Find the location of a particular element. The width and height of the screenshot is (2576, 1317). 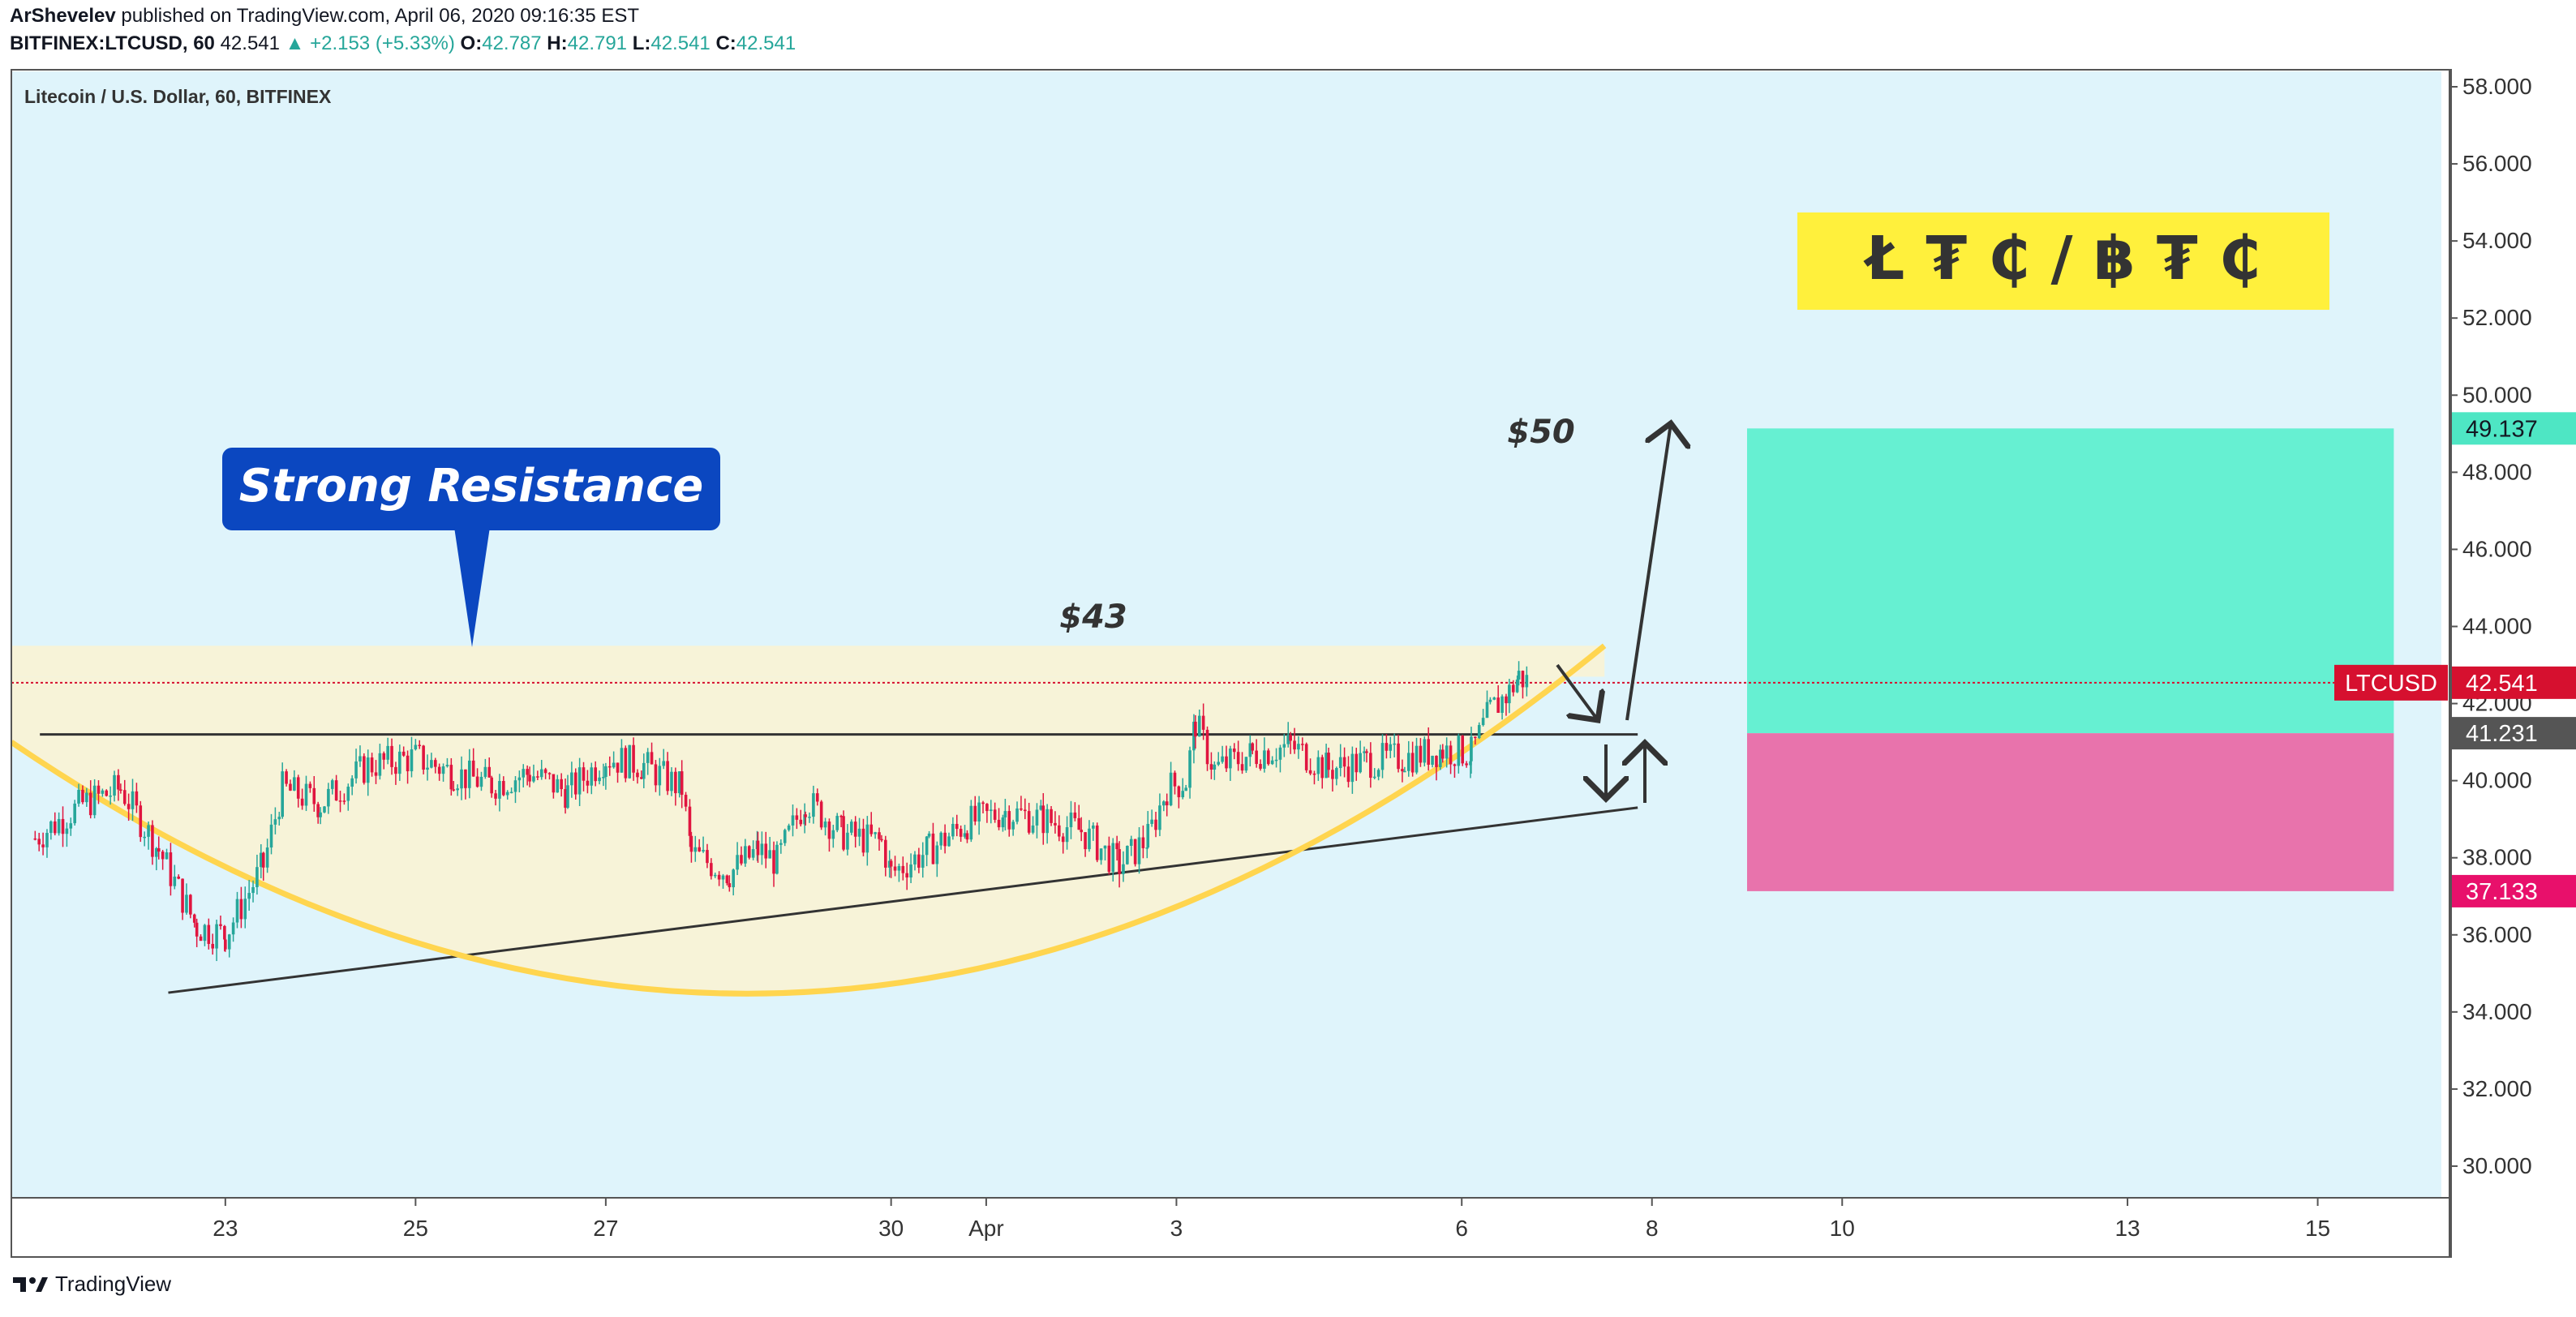

pullback-arrow is located at coordinates (1577, 691).